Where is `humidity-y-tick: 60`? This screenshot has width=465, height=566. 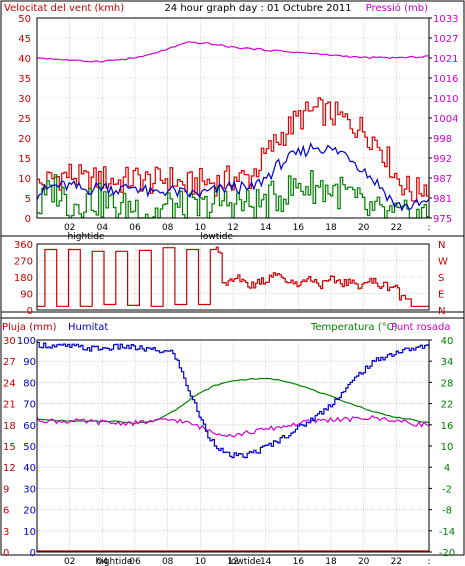
humidity-y-tick: 60 is located at coordinates (29, 426).